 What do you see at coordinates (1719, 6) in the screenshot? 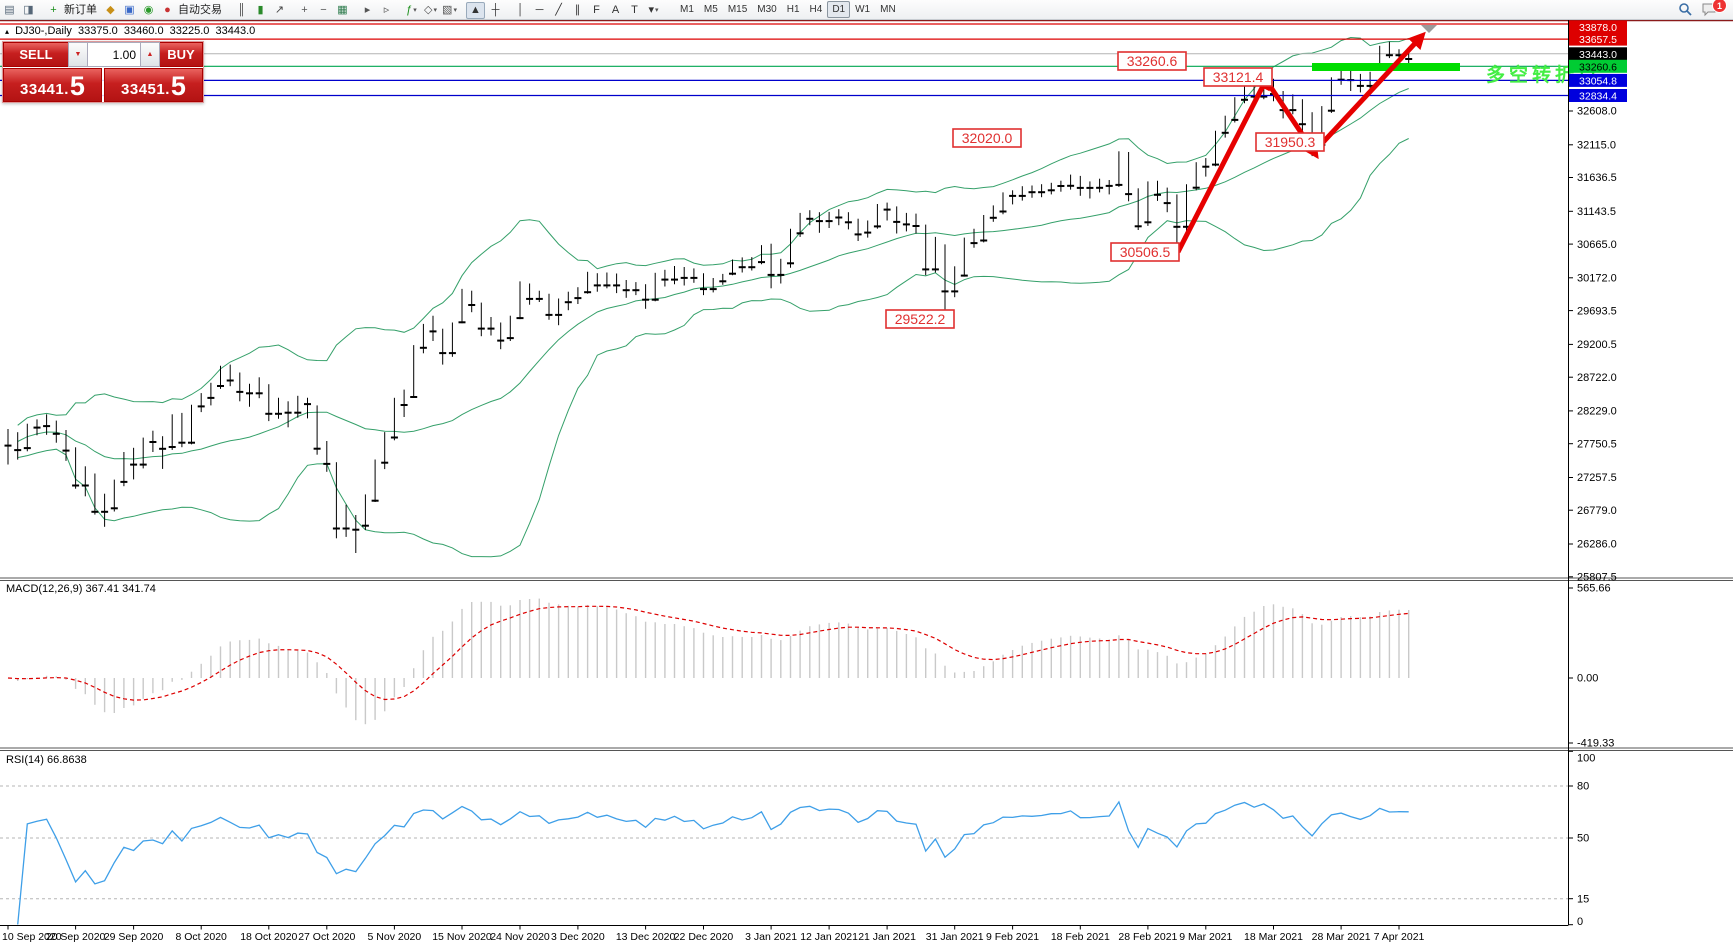
I see `notification-badge: 1` at bounding box center [1719, 6].